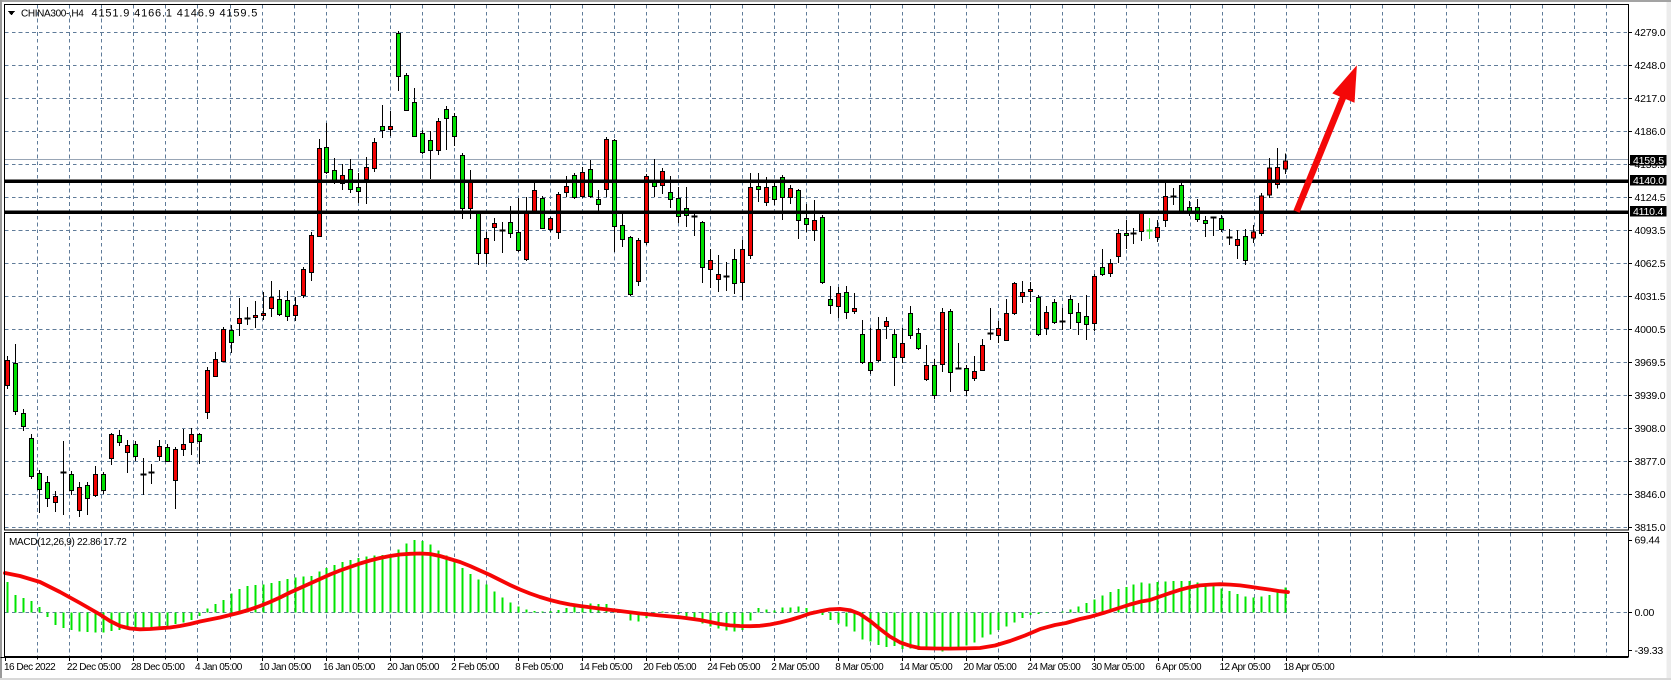 This screenshot has width=1671, height=680. Describe the element at coordinates (1650, 396) in the screenshot. I see `svg-text: 3939.0` at that location.